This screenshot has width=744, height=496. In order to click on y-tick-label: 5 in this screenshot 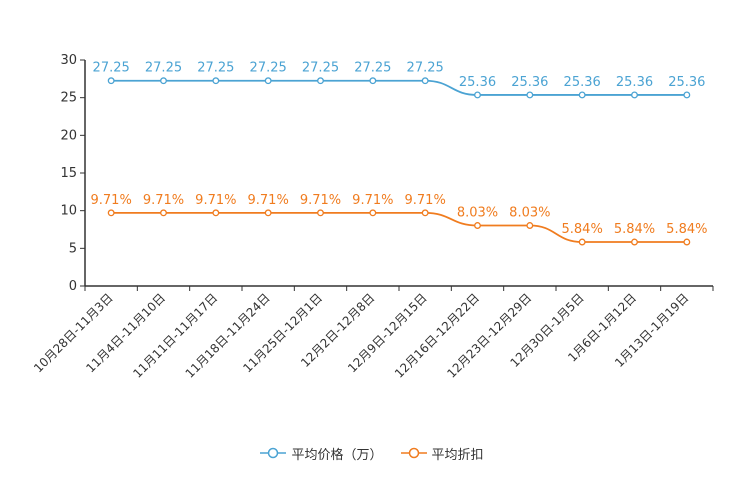, I will do `click(73, 248)`.